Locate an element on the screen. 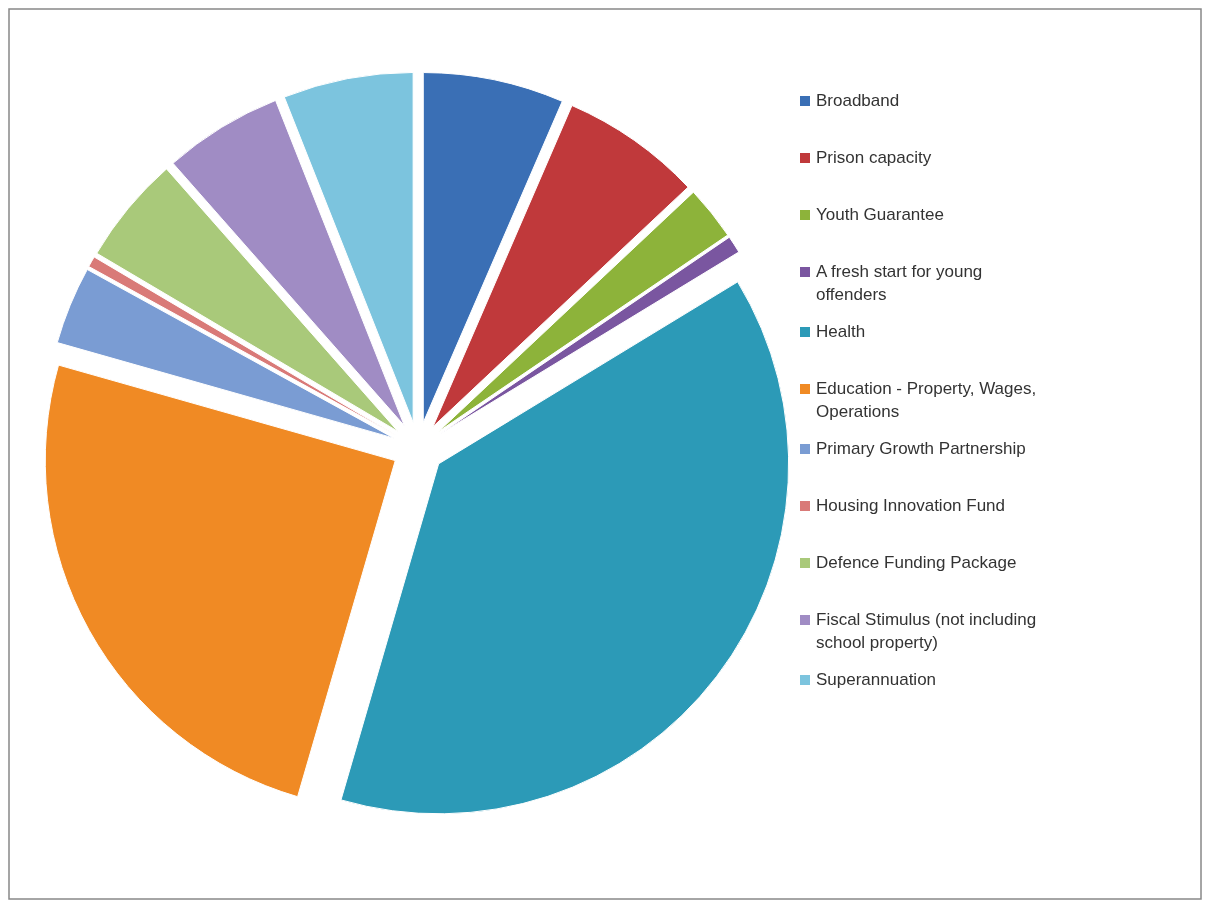 The width and height of the screenshot is (1210, 908). legend-label: Broadband is located at coordinates (858, 100).